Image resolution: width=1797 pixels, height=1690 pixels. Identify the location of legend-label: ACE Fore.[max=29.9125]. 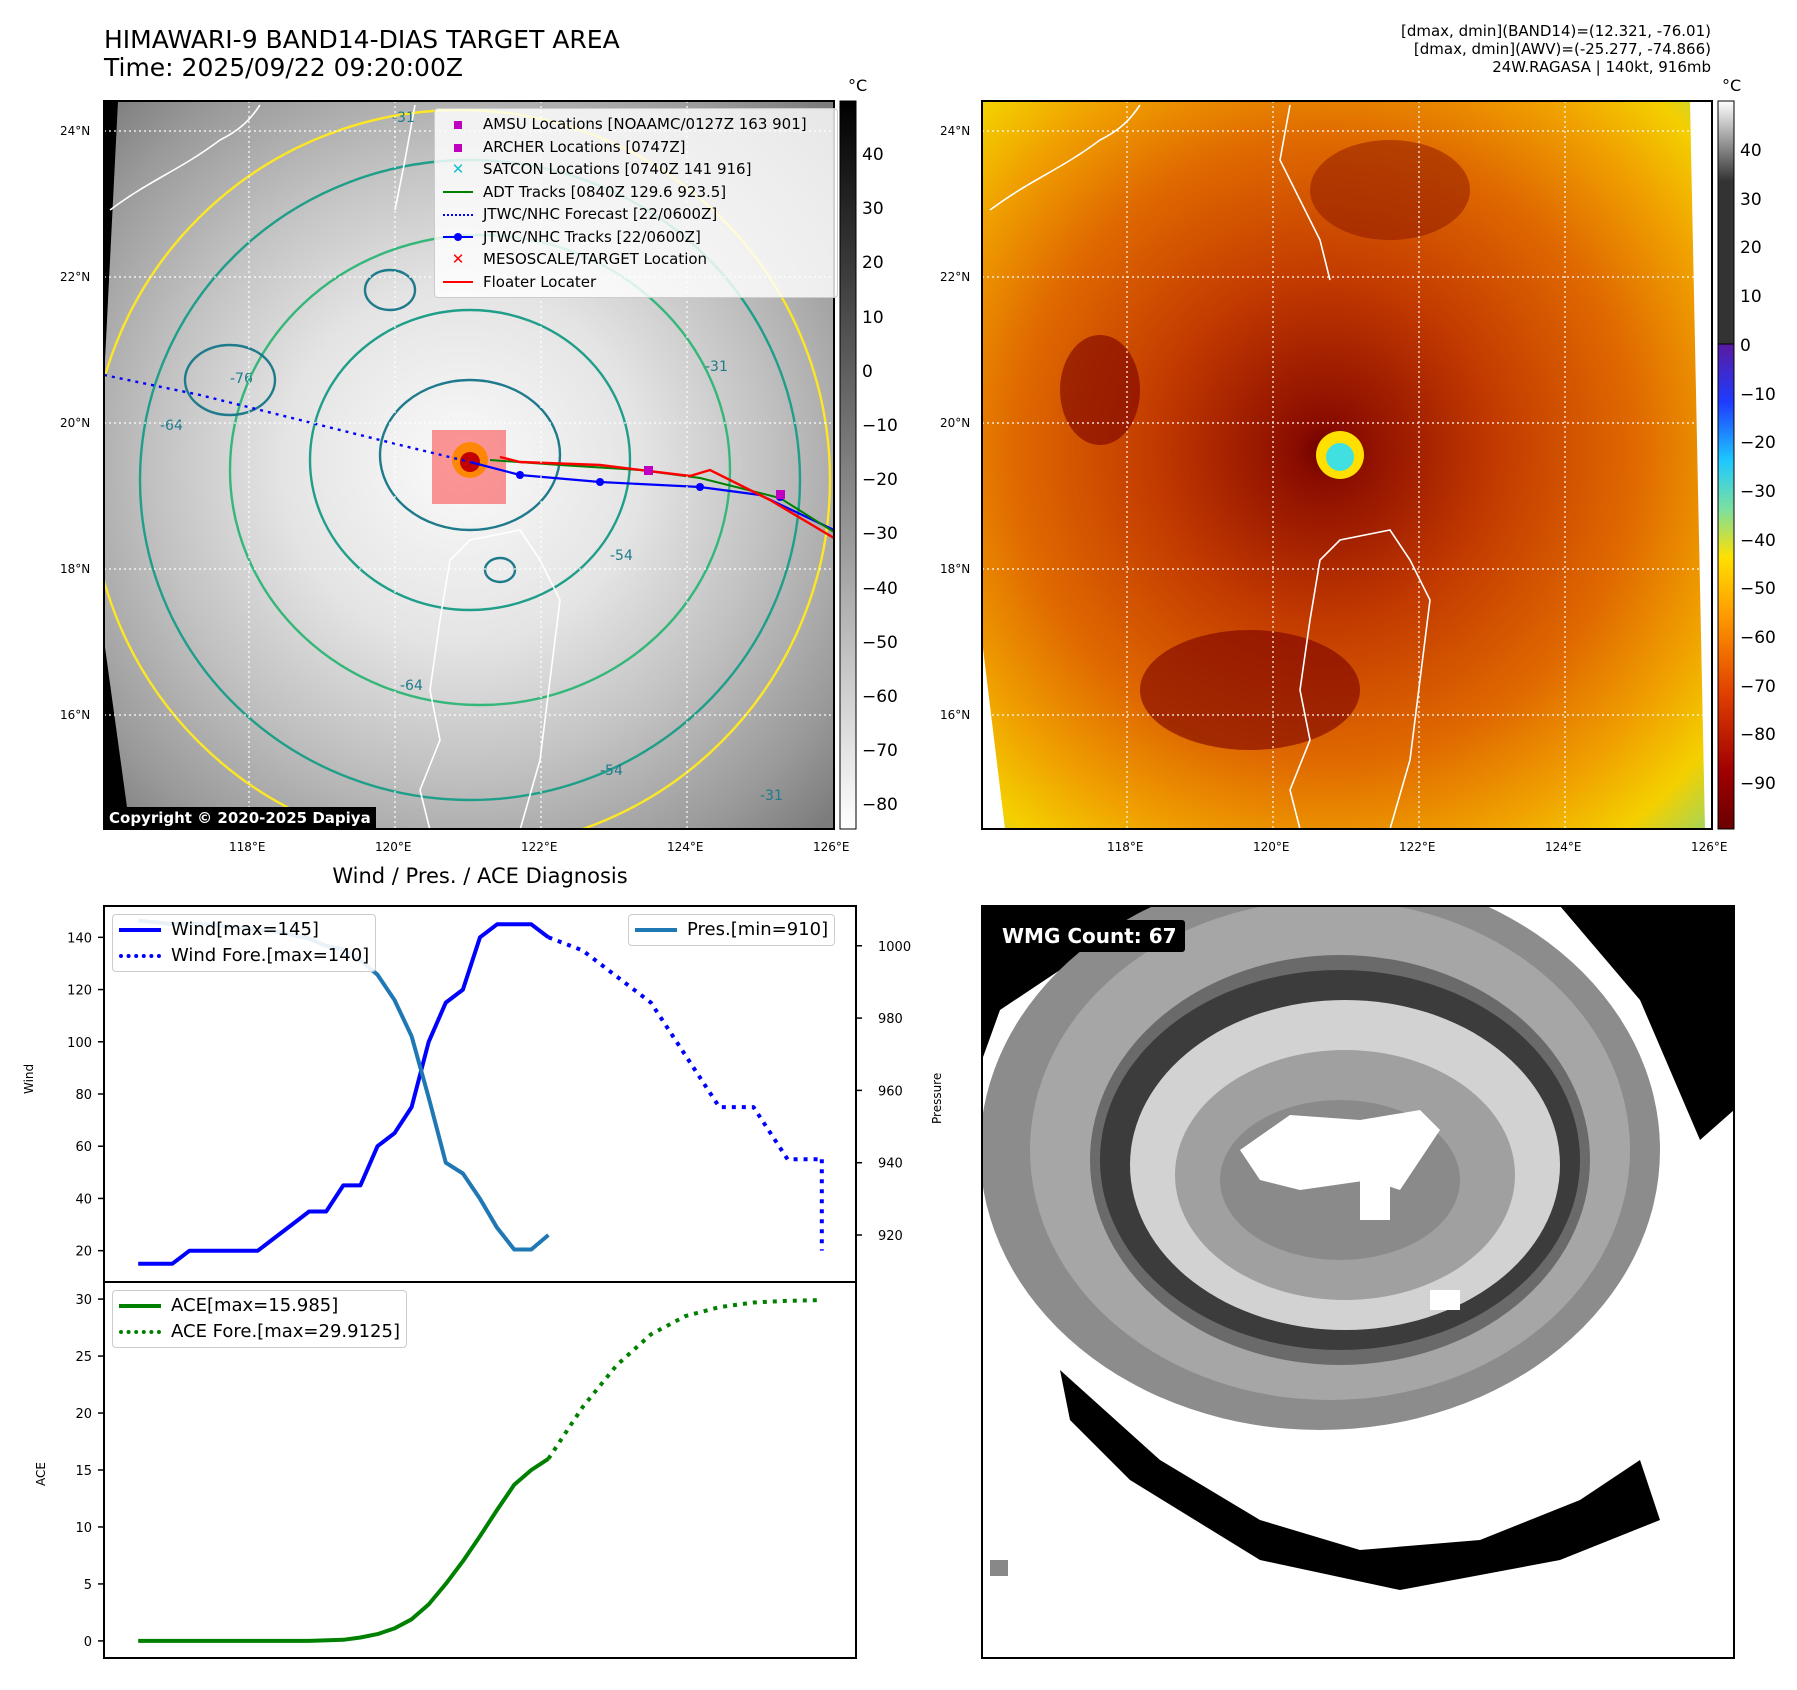
(285, 1331).